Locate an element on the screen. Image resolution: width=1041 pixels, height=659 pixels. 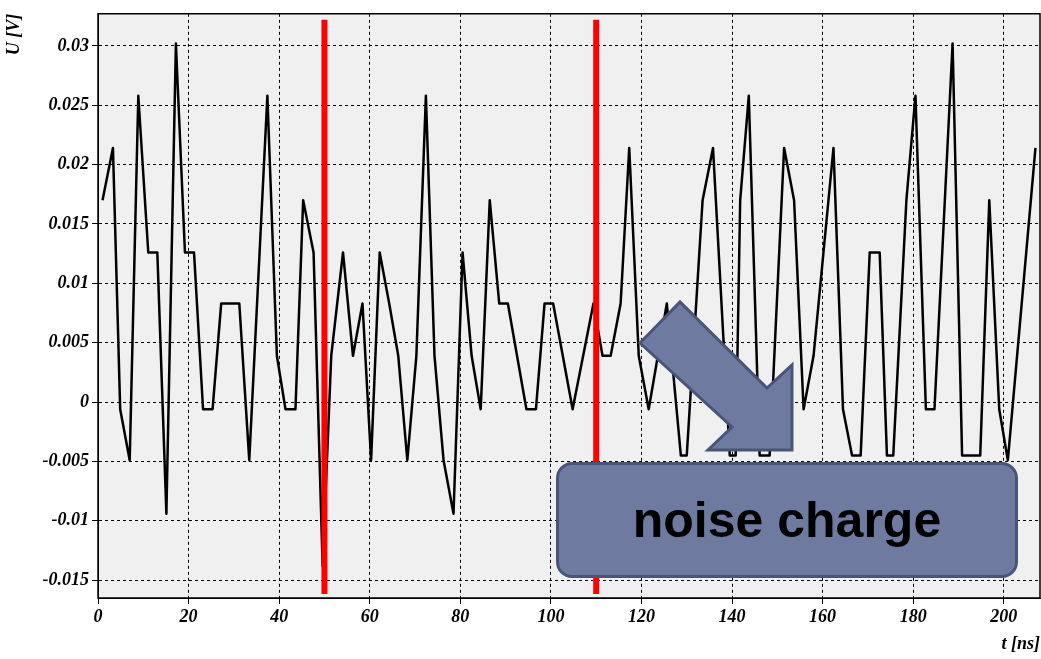
x-tick-label: 180 is located at coordinates (913, 616).